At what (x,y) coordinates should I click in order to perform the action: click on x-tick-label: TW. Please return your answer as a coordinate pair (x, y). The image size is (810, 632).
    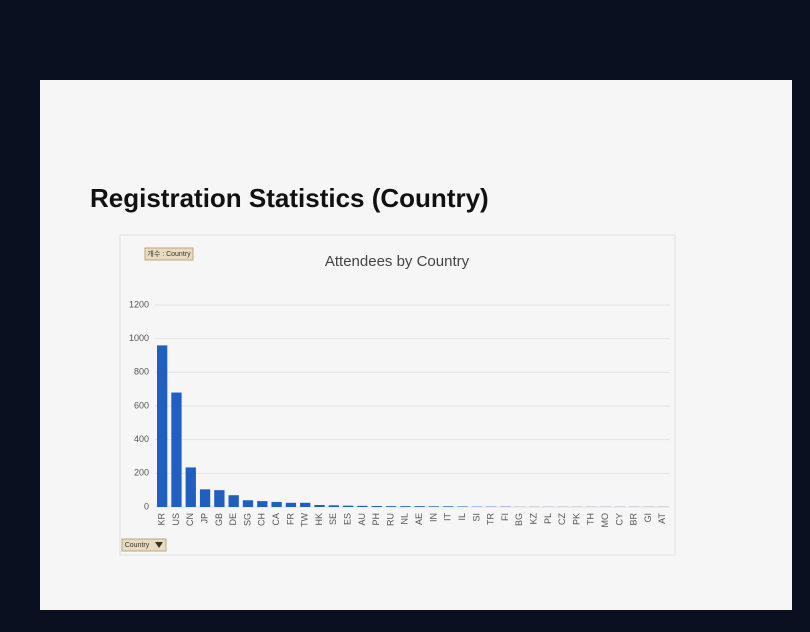
    Looking at the image, I should click on (305, 520).